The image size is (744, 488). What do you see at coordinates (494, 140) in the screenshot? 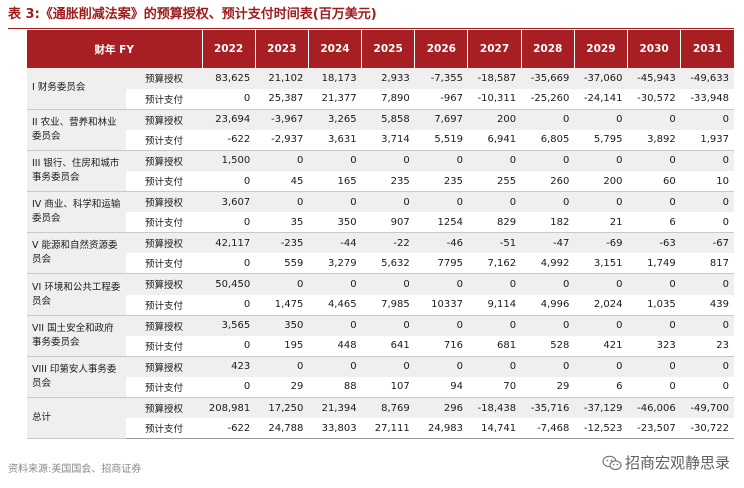
I see `value-cell: 6,941` at bounding box center [494, 140].